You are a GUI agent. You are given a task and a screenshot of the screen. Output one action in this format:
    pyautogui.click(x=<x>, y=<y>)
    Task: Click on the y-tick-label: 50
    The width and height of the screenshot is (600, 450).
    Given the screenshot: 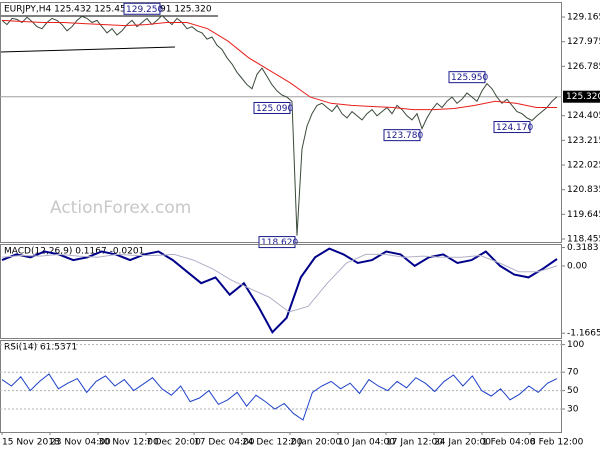 What is the action you would take?
    pyautogui.click(x=573, y=391)
    